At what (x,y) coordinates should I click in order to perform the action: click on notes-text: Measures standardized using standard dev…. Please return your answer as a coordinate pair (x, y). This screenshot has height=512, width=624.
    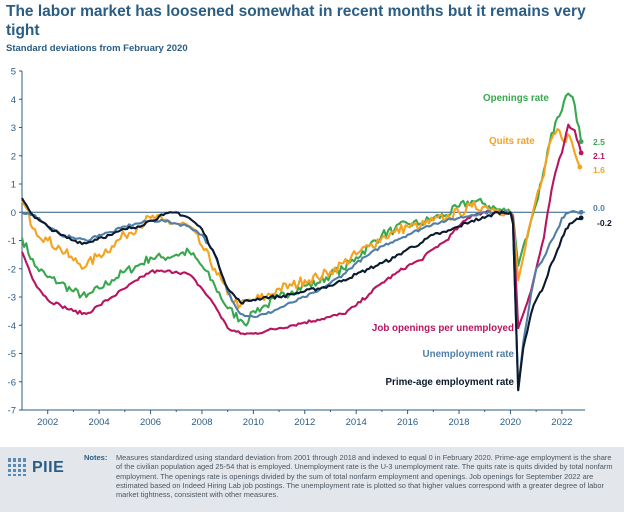
    Looking at the image, I should click on (364, 476).